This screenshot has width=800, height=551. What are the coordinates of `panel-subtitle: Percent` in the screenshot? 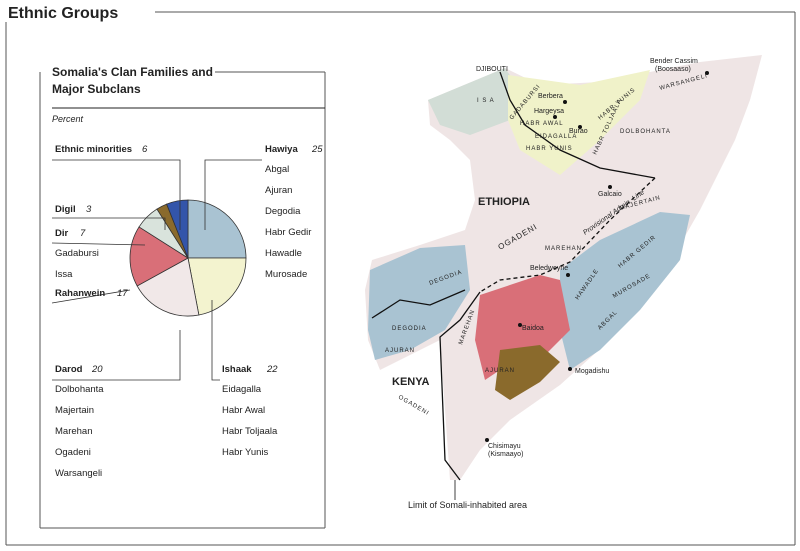 It's located at (68, 119).